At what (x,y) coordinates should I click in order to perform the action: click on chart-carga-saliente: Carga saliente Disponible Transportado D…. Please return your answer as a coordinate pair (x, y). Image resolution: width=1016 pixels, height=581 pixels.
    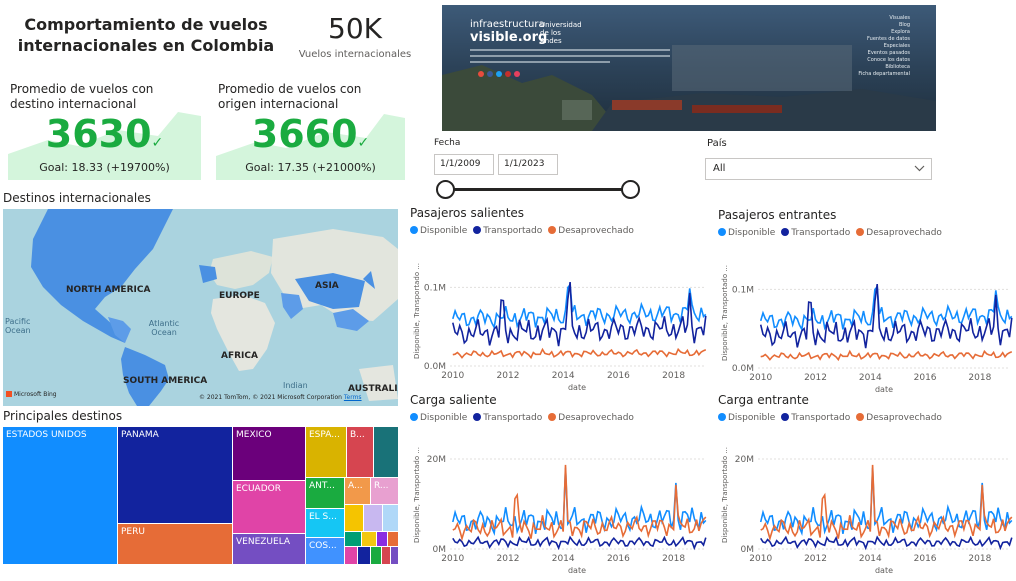
    Looking at the image, I should click on (560, 486).